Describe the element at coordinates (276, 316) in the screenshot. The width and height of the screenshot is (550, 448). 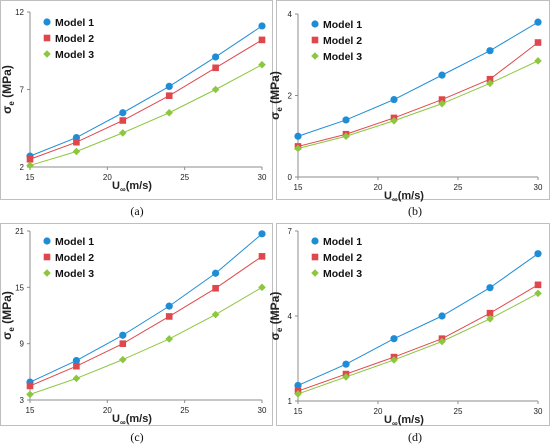
I see `y-axis-label-d: σe (MPa)` at that location.